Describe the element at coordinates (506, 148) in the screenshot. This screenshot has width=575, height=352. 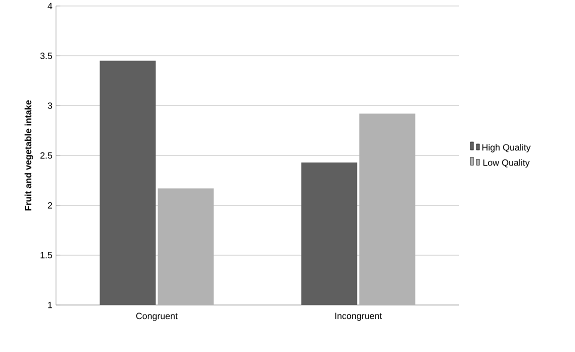
I see `legend-label: High Quality` at that location.